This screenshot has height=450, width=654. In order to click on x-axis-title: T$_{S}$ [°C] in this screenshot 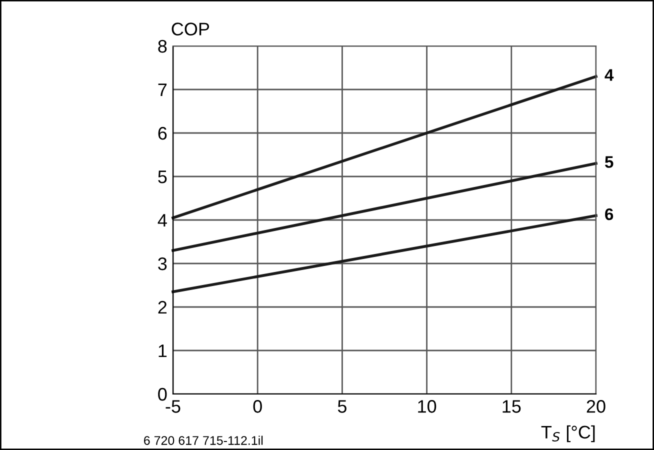, I will do `click(568, 433)`.